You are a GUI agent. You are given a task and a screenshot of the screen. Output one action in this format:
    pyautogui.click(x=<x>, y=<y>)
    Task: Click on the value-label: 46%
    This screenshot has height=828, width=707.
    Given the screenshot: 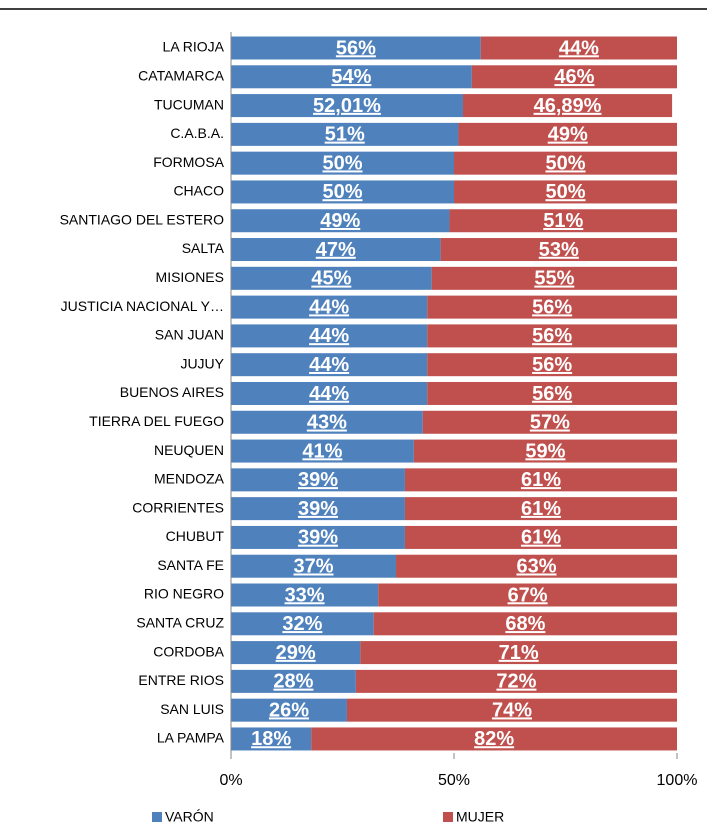 What is the action you would take?
    pyautogui.click(x=574, y=77)
    